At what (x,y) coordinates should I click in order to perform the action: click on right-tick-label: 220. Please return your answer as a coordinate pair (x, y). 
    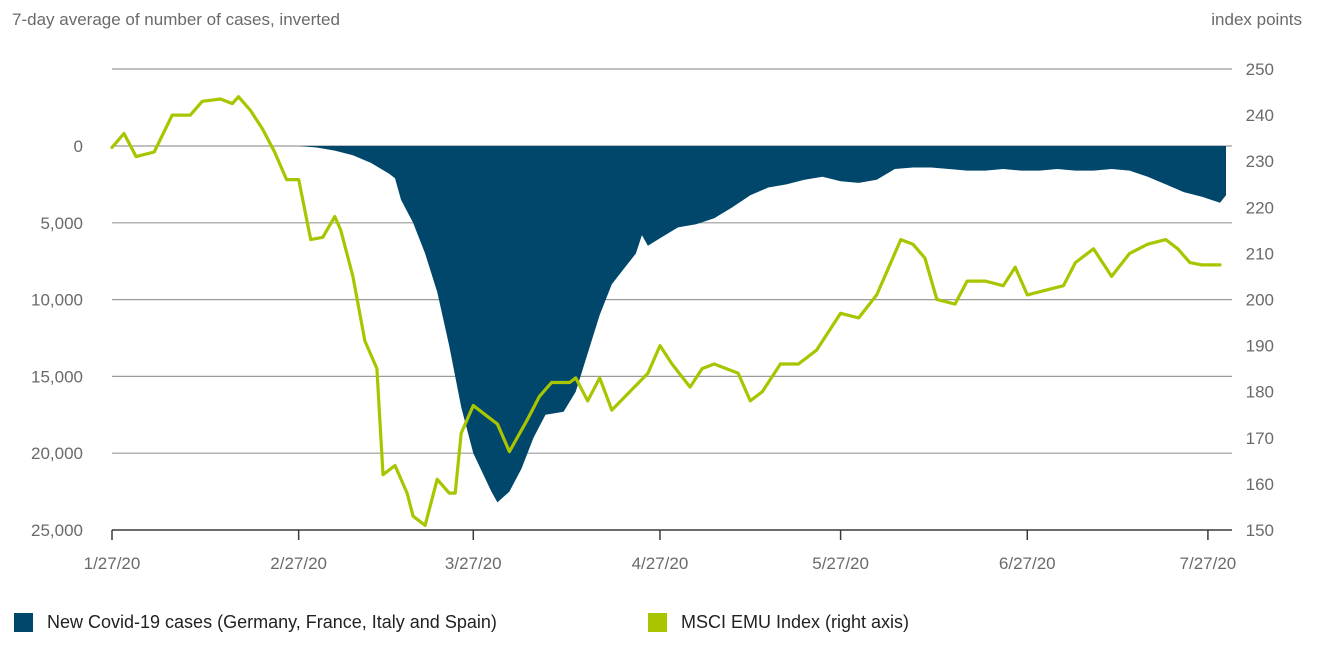
    Looking at the image, I should click on (1260, 207).